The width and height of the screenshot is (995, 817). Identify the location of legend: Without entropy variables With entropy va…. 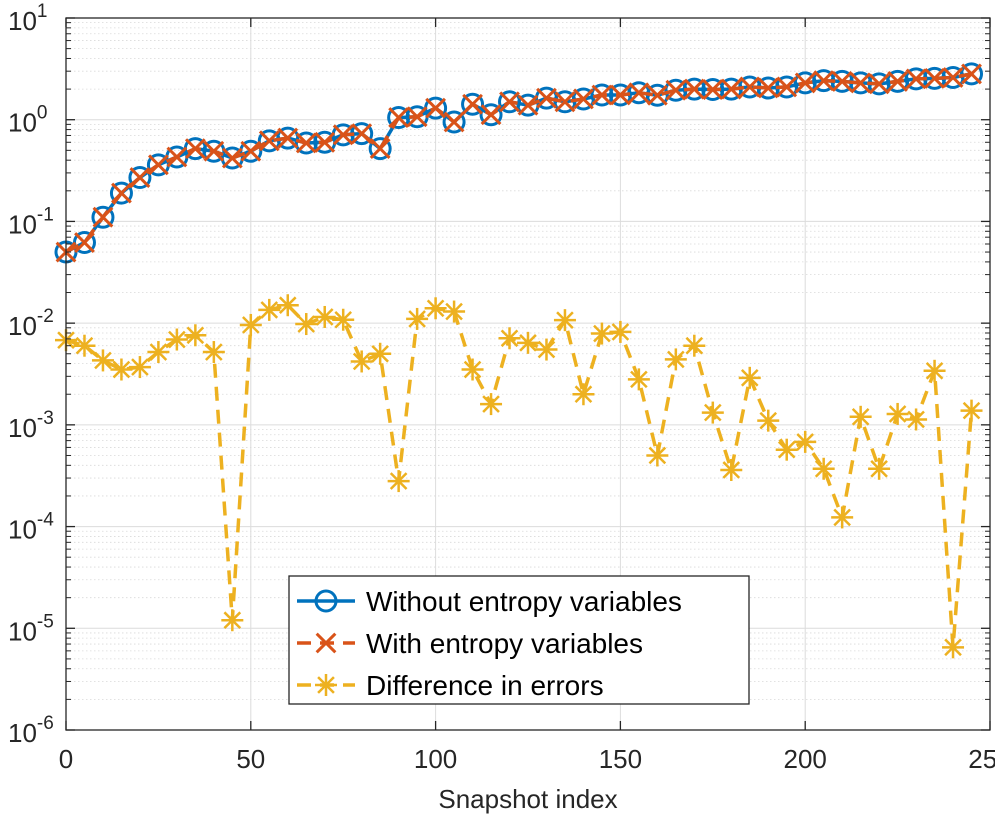
(519, 640).